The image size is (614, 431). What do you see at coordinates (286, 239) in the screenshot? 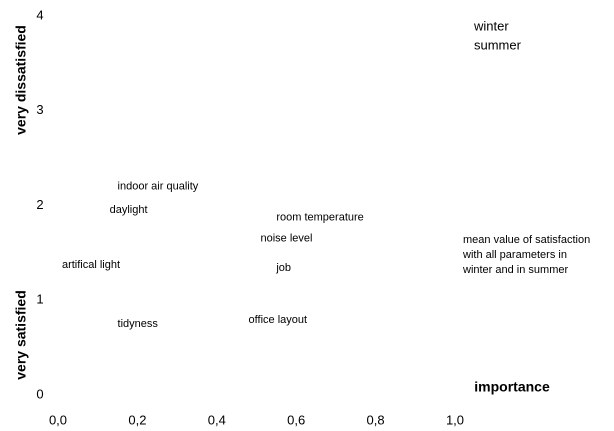
I see `point-label: noise level` at bounding box center [286, 239].